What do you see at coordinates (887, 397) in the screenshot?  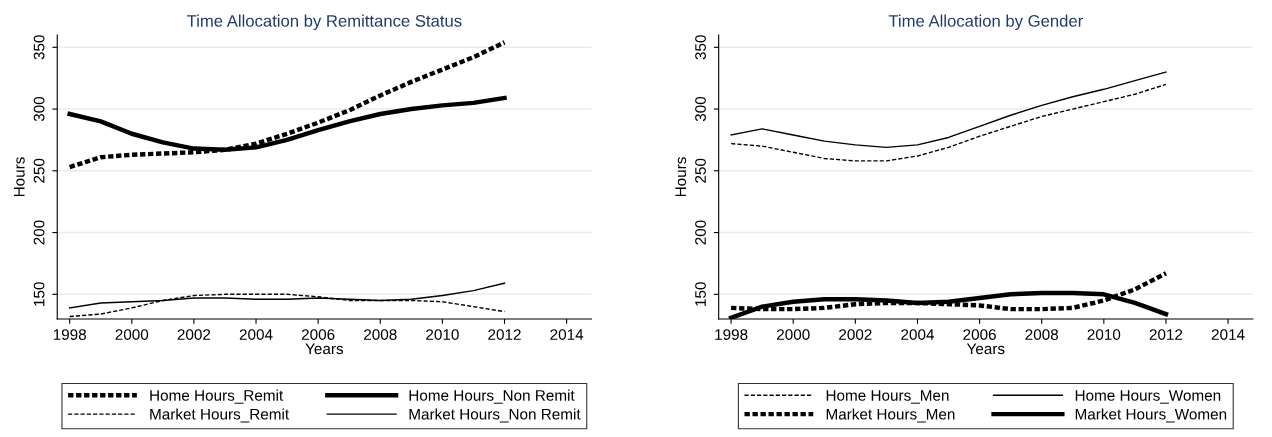 I see `legend-label: Home Hours_Men` at bounding box center [887, 397].